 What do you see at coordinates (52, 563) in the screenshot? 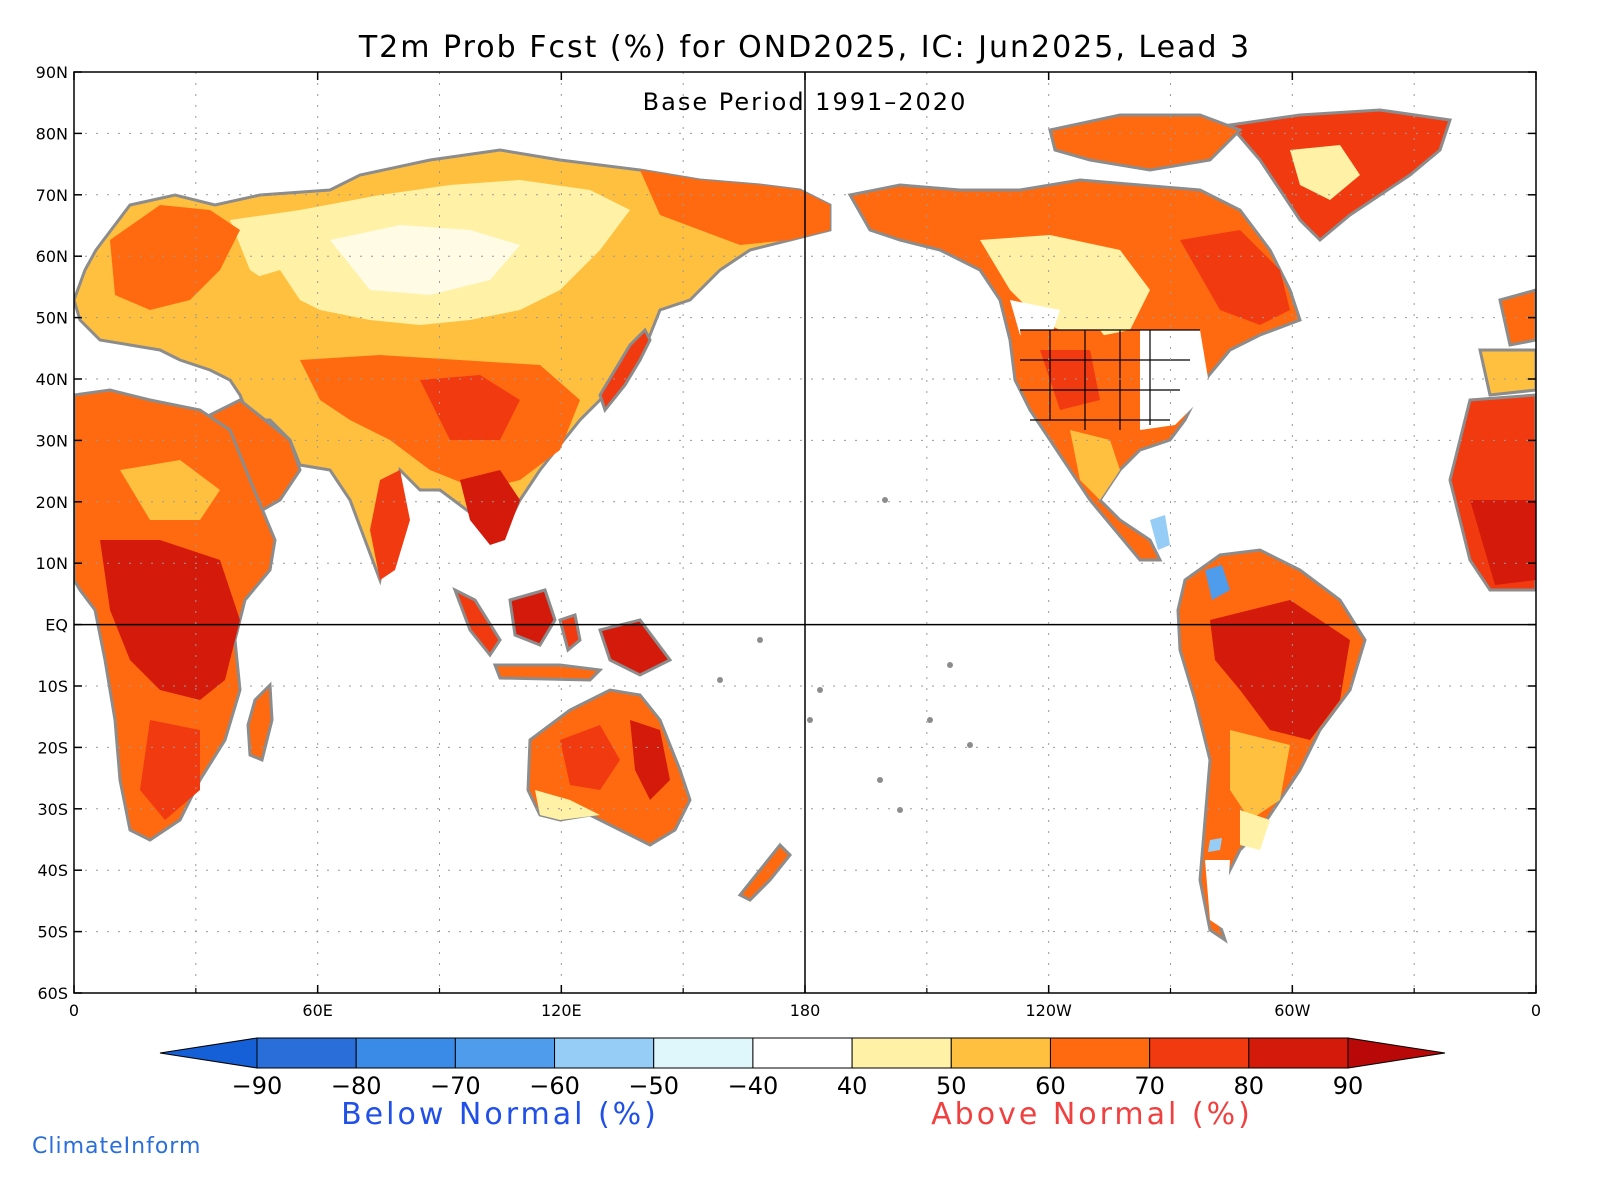
I see `lat-label: 10N` at bounding box center [52, 563].